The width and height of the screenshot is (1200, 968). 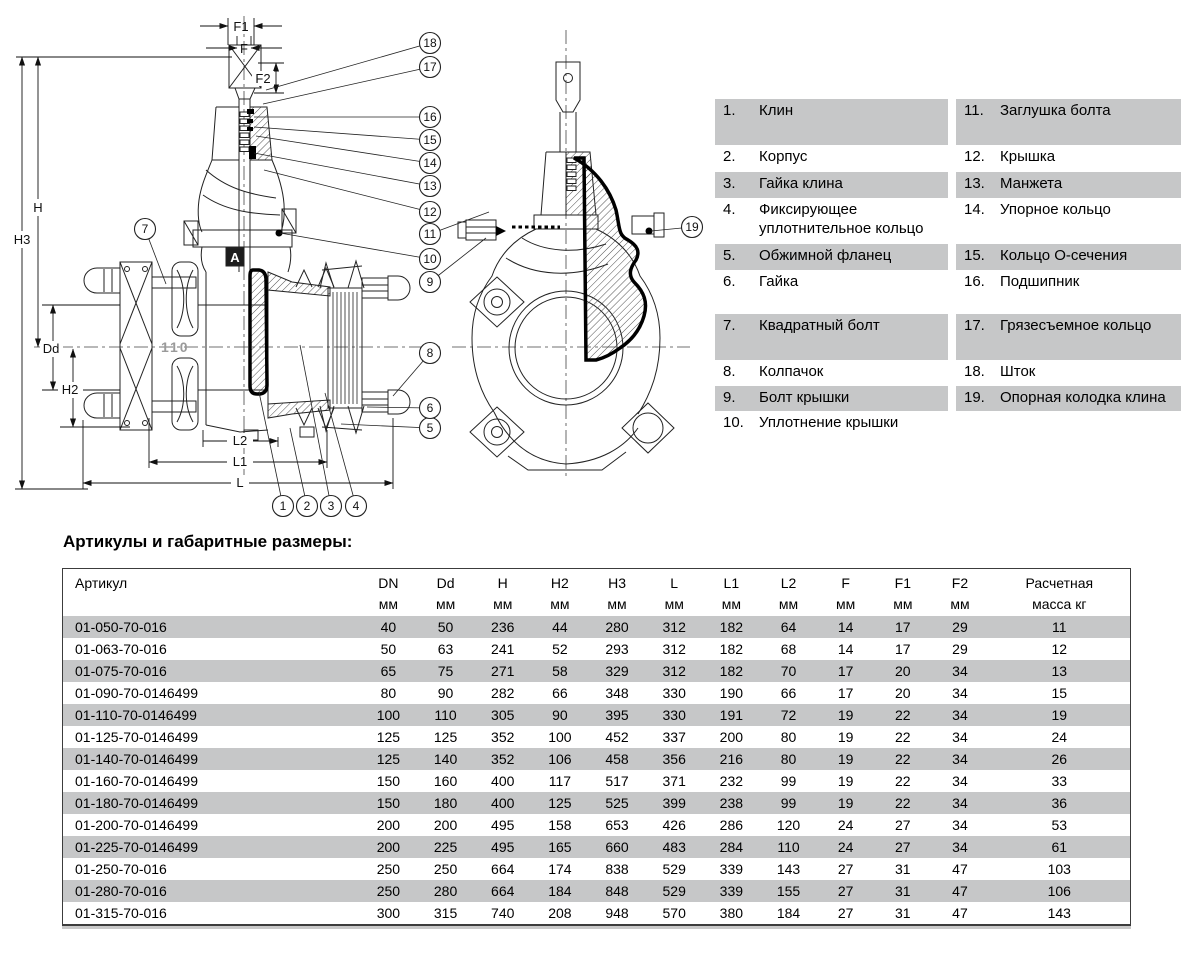 I want to click on part-number: 18., so click(x=974, y=371).